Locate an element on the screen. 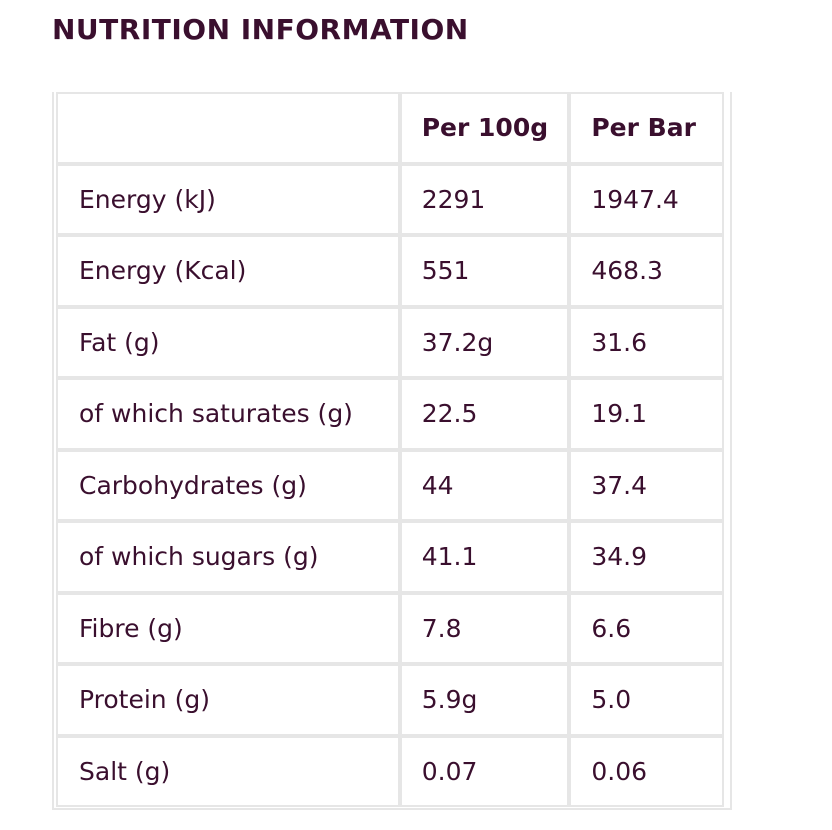 This screenshot has width=832, height=830. table-row: Protein (g) 5.9g 5.0 is located at coordinates (390, 700).